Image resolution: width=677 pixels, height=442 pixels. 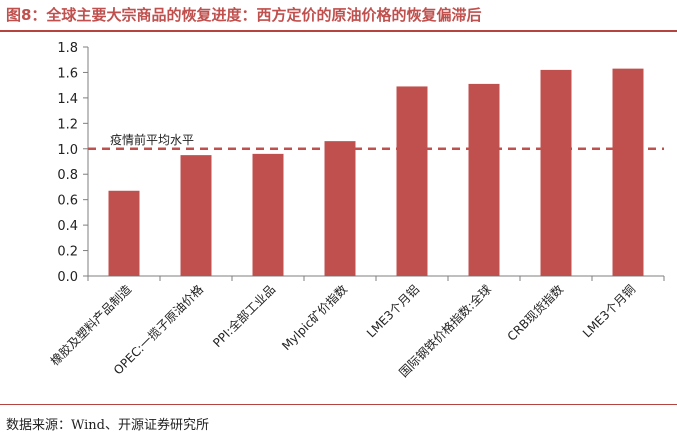 What do you see at coordinates (67, 48) in the screenshot?
I see `y-tick-label: 1.8` at bounding box center [67, 48].